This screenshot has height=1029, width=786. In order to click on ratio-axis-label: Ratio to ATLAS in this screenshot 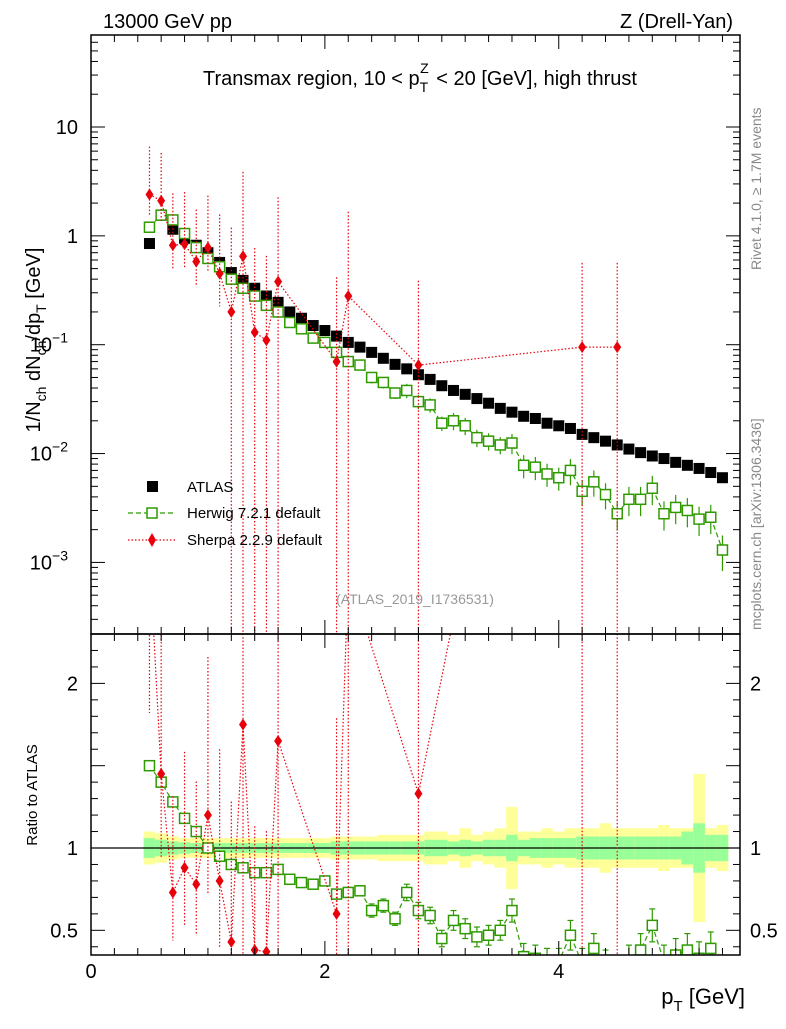, I will do `click(32, 794)`.